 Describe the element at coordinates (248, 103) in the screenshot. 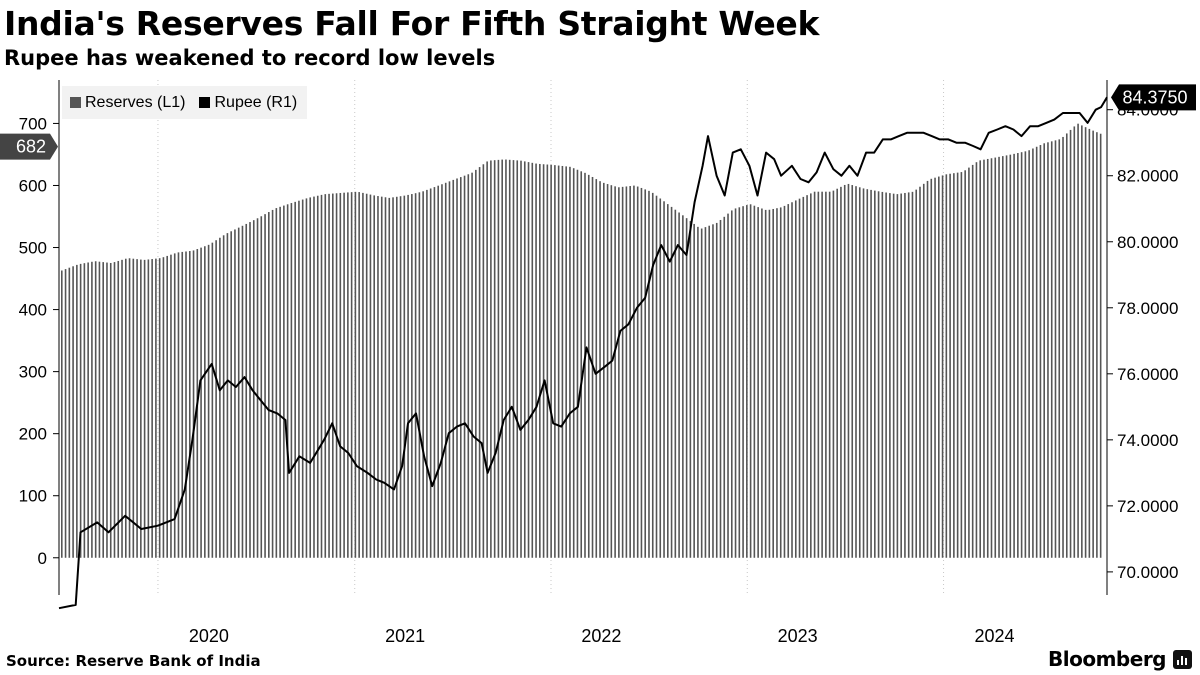

I see `legend-item-rupee: Rupee (R1)` at that location.